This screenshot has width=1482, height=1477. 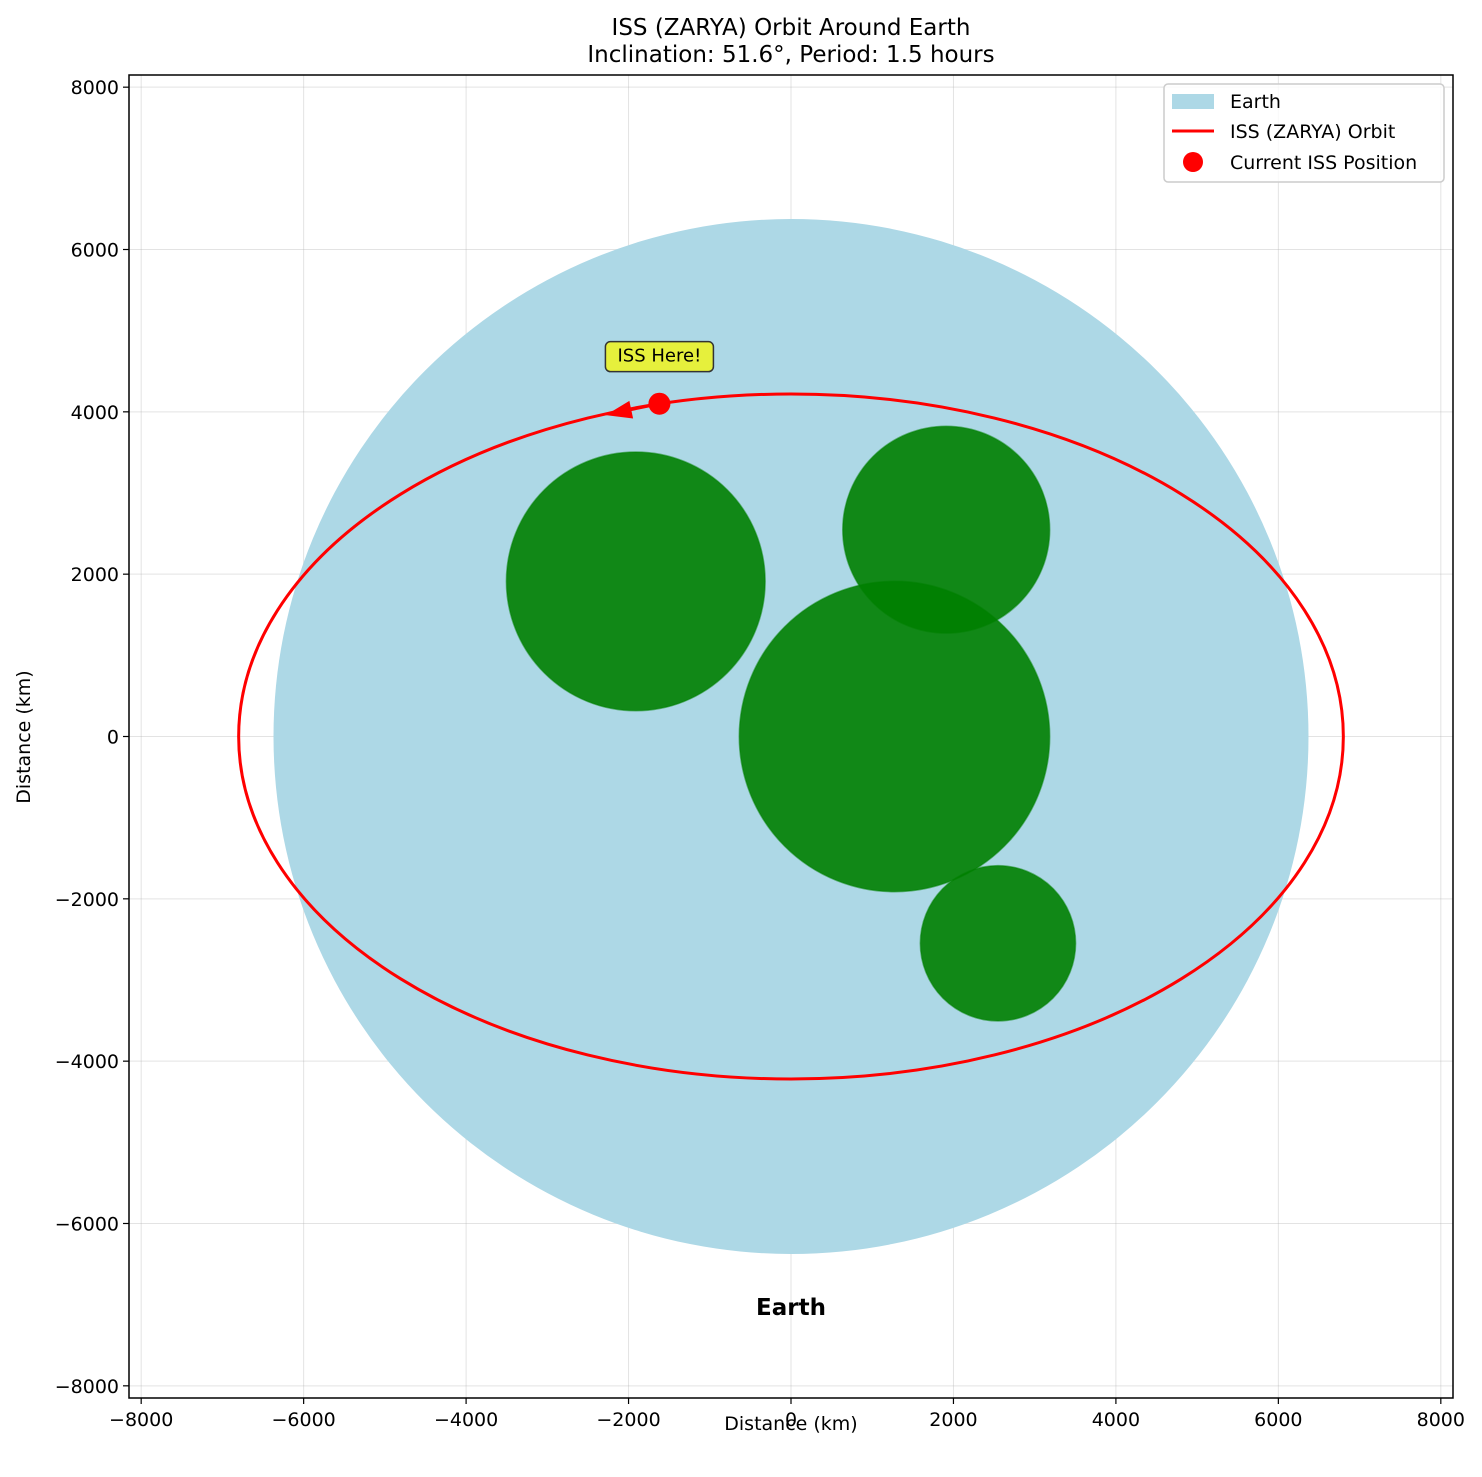 What do you see at coordinates (619, 409) in the screenshot?
I see `direction-arrow-head` at bounding box center [619, 409].